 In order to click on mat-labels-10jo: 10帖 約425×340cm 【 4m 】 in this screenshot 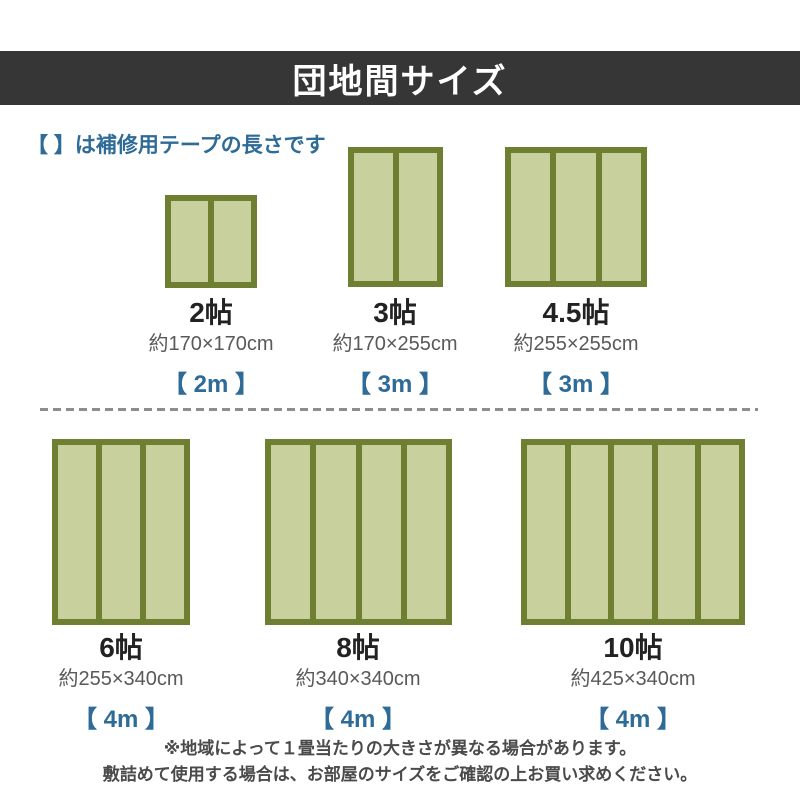, I will do `click(633, 682)`.